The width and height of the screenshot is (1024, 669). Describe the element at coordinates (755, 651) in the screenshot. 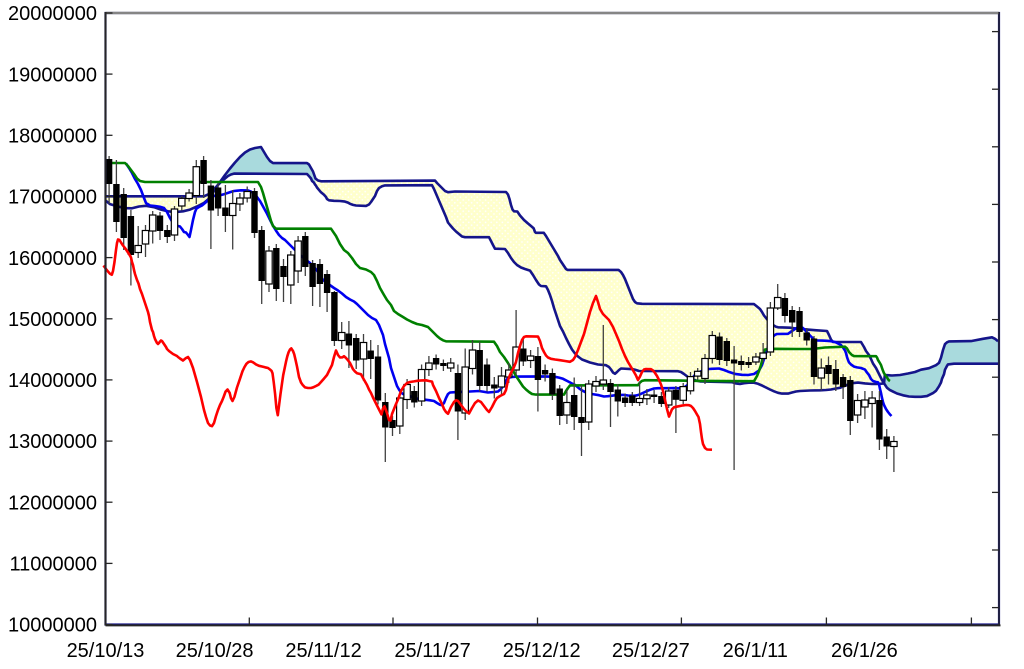

I see `svg-text: 26/1/11` at that location.